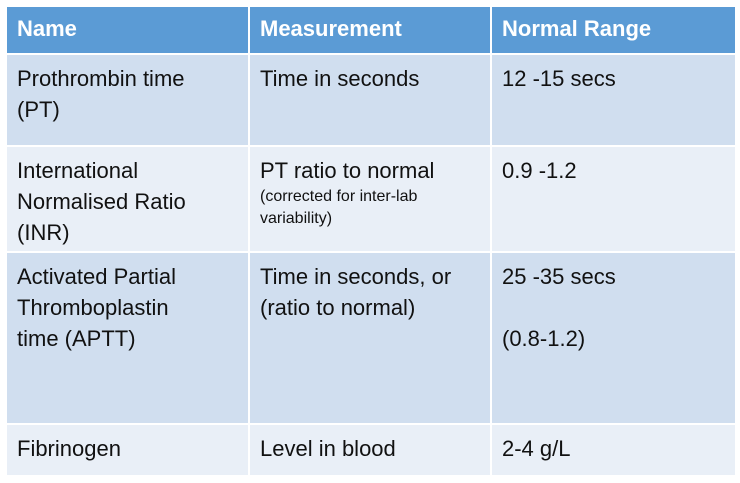 The height and width of the screenshot is (483, 740). I want to click on table-cell: Time in seconds, or (ratio to normal), so click(370, 338).